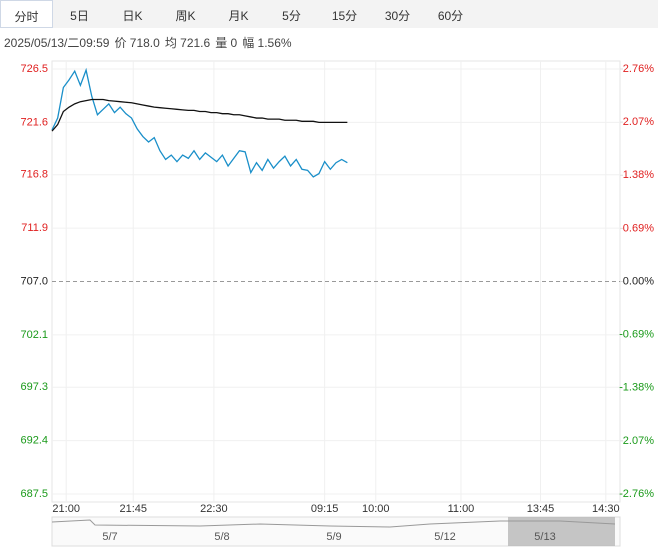 This screenshot has width=658, height=548. I want to click on x-tick-label: 21:00, so click(66, 509).